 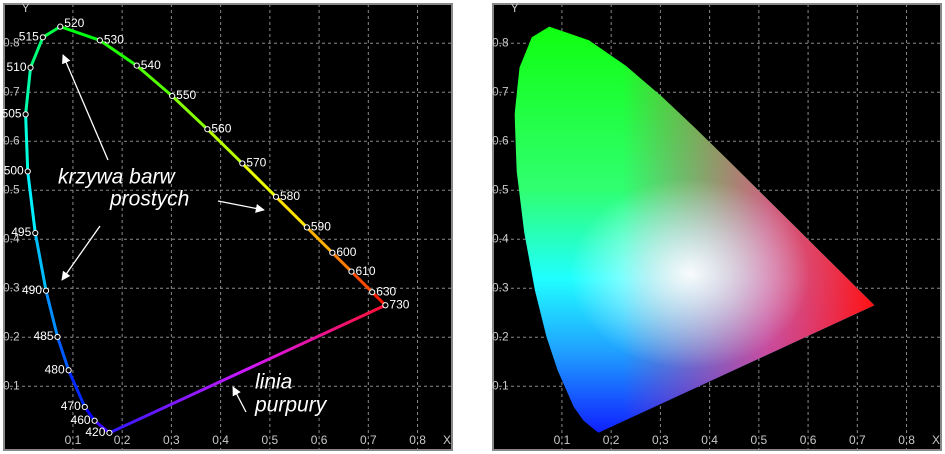 What do you see at coordinates (500, 287) in the screenshot?
I see `y-tick-label: 0.3` at bounding box center [500, 287].